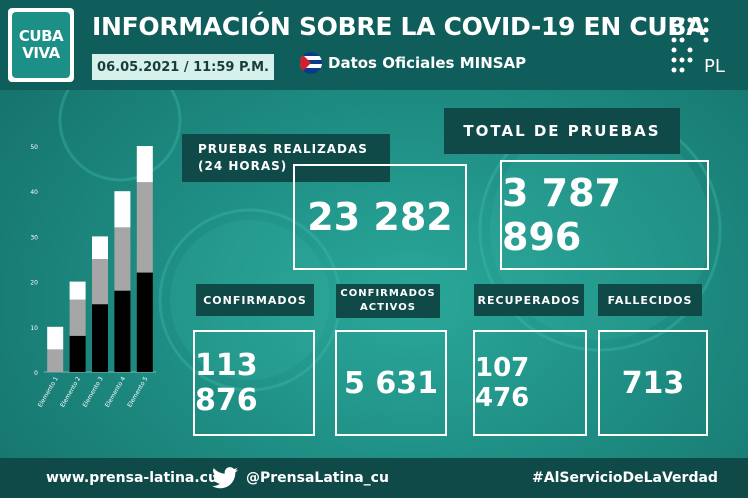  I want to click on y-tick-label: 30, so click(34, 237).